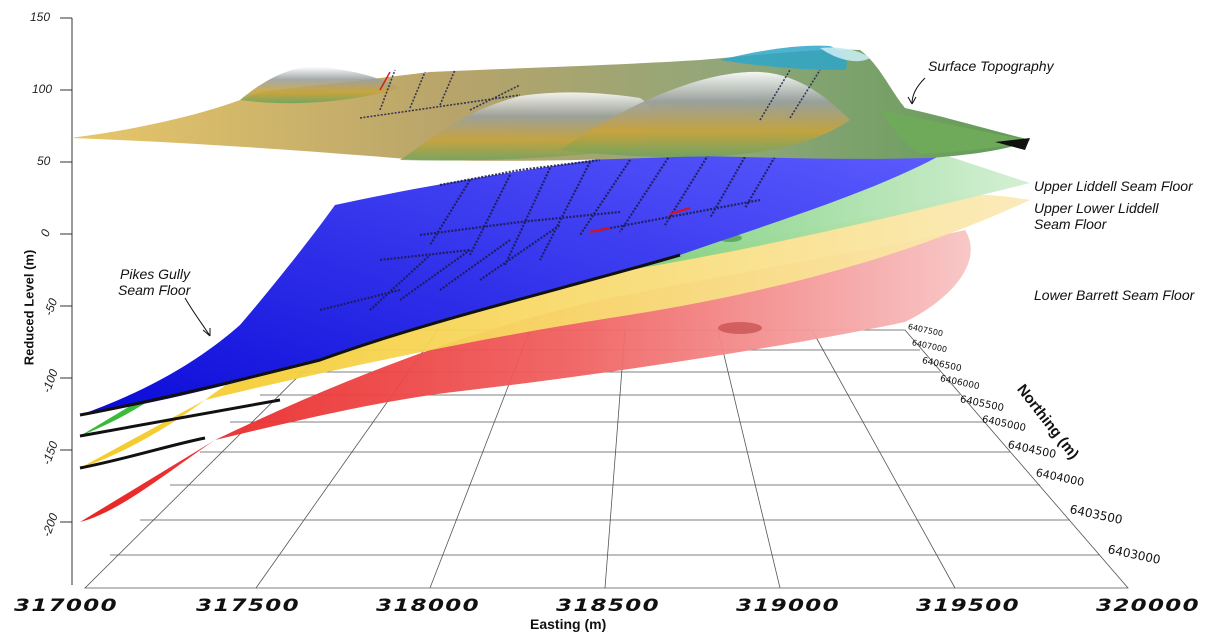 The width and height of the screenshot is (1223, 635). Describe the element at coordinates (66, 606) in the screenshot. I see `x-tick-317000: 317000` at that location.